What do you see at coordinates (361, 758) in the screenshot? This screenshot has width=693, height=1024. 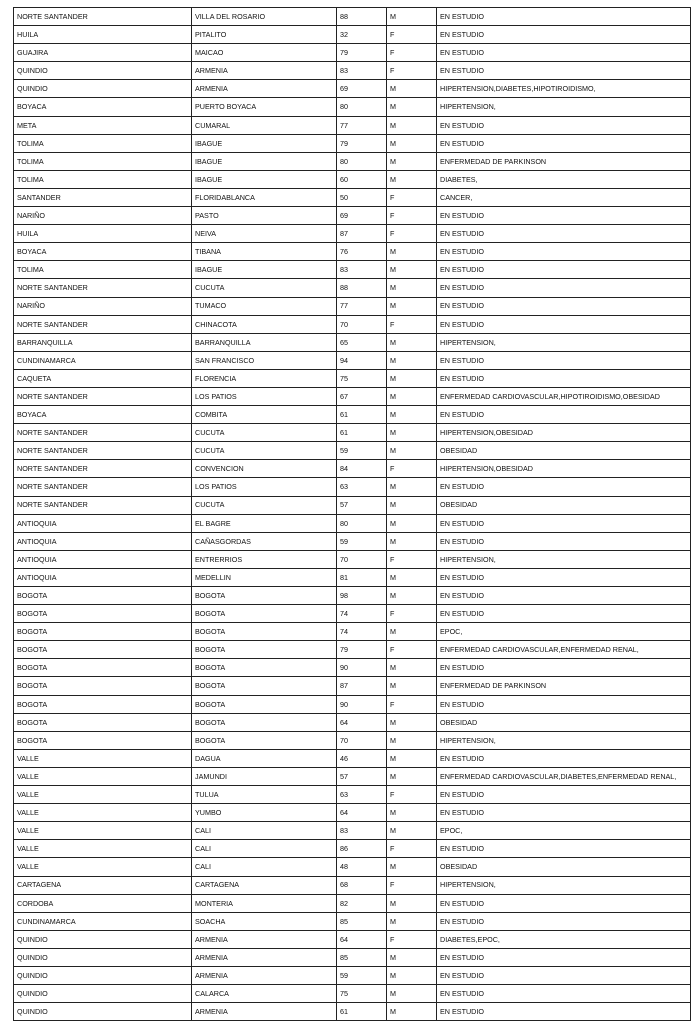 I see `age-cell: 46` at bounding box center [361, 758].